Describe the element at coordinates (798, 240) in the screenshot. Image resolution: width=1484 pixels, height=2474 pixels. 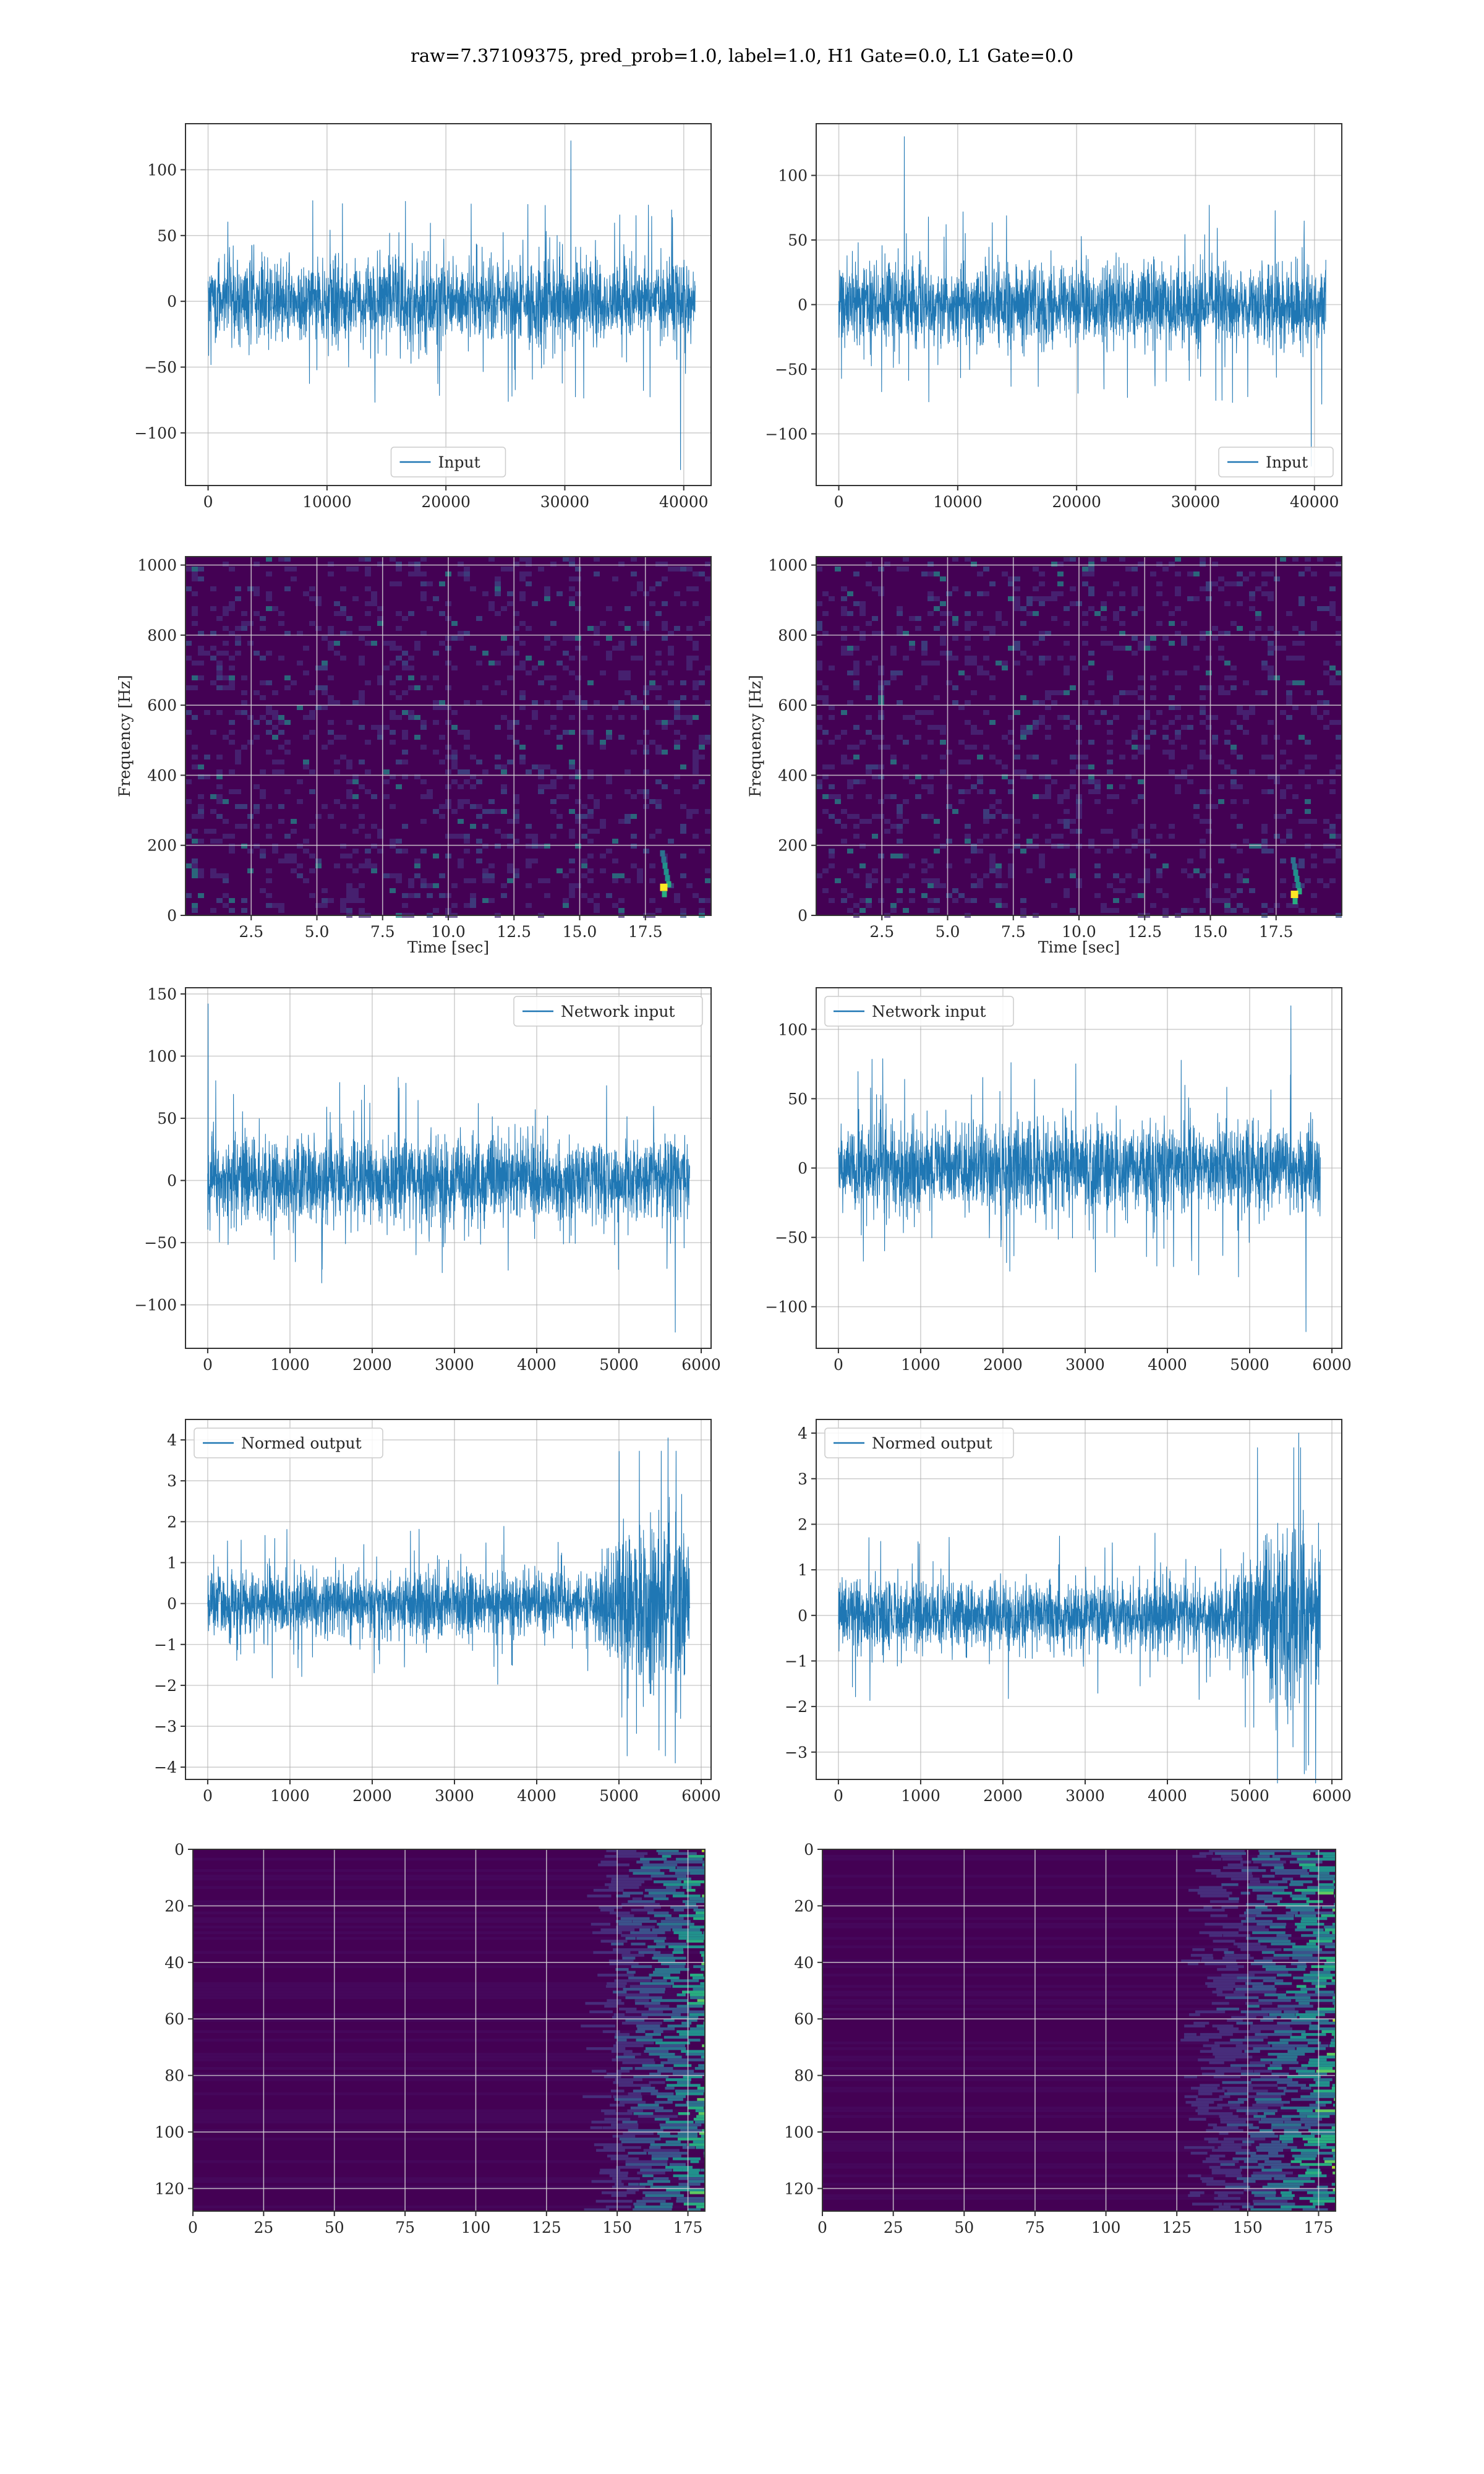
I see `y-tick-label: 50` at that location.